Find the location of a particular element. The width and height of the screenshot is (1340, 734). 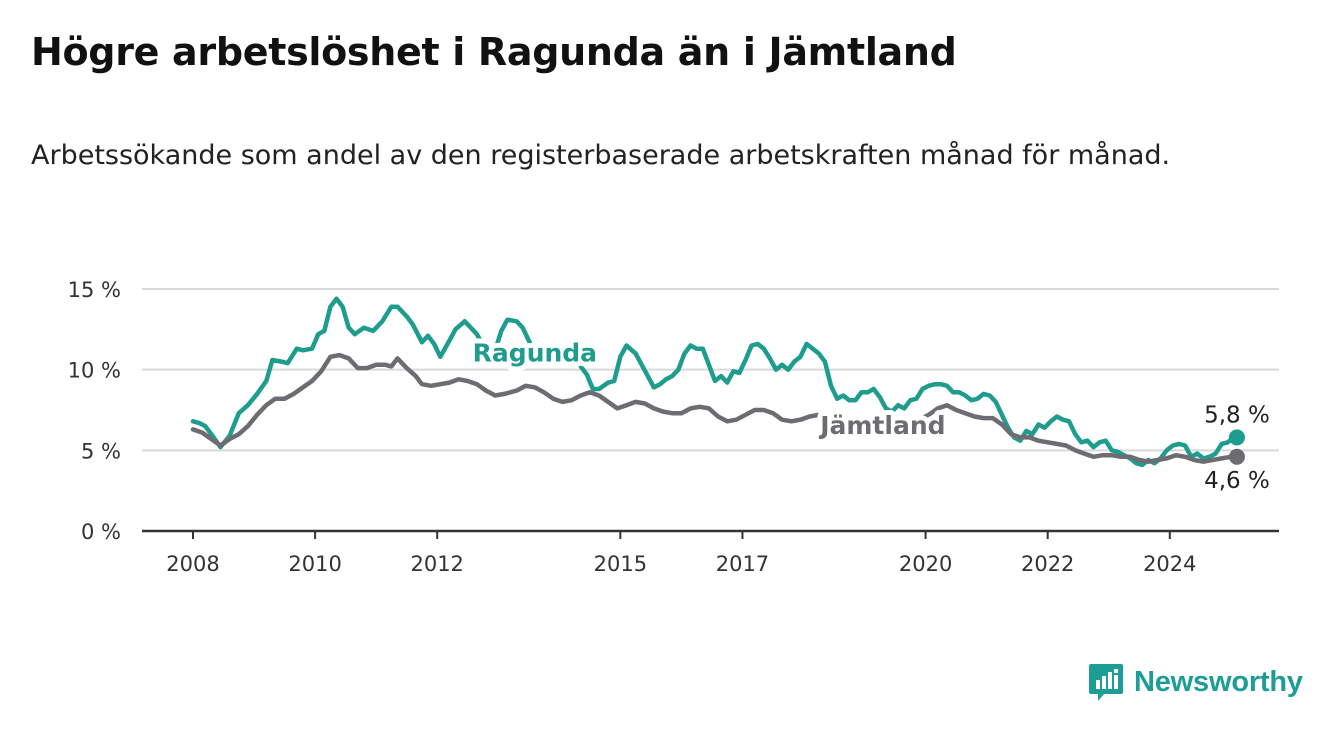

x-tick-label: 2017 is located at coordinates (742, 564).